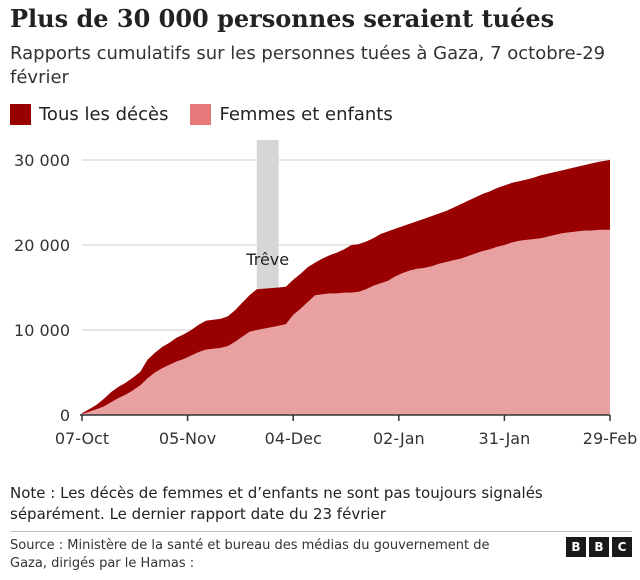  Describe the element at coordinates (293, 438) in the screenshot. I see `x-tick-label: 04-Dec` at that location.